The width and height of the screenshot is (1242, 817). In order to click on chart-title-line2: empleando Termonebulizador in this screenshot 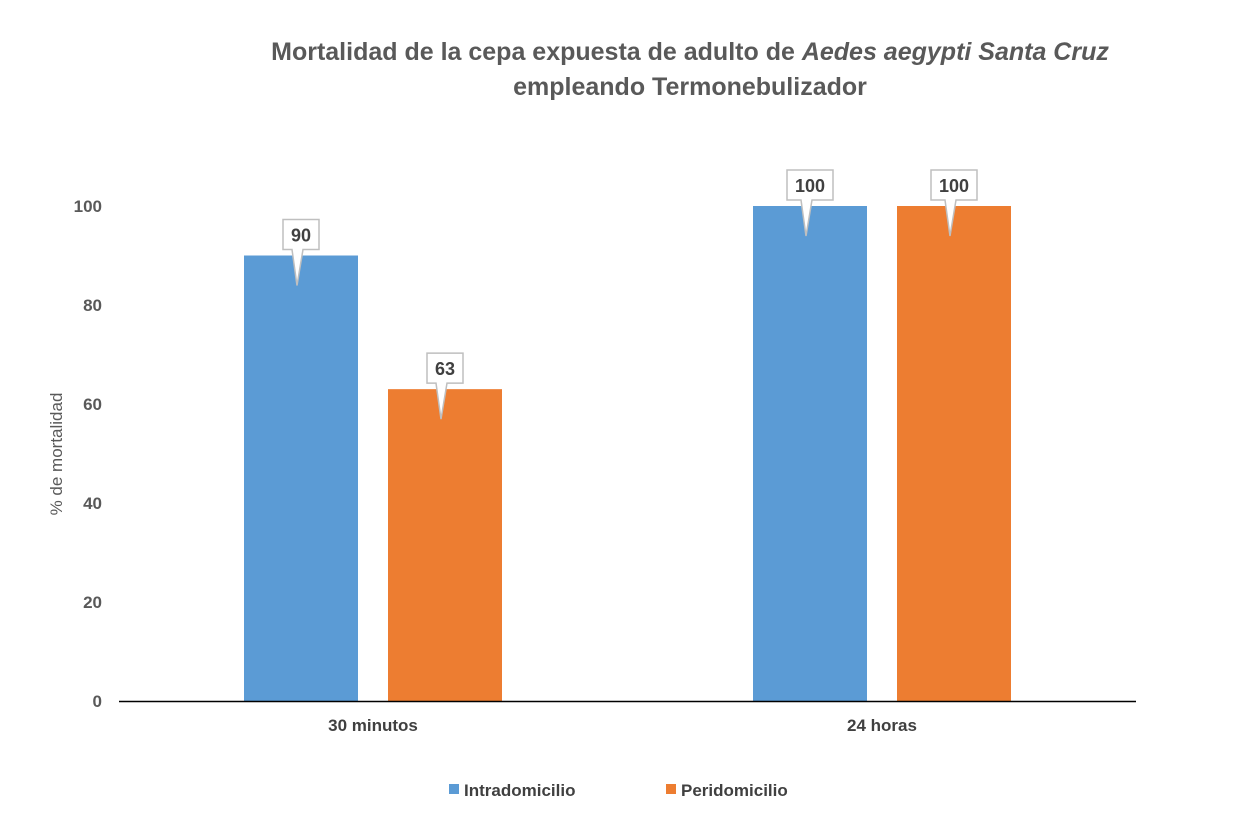, I will do `click(690, 87)`.